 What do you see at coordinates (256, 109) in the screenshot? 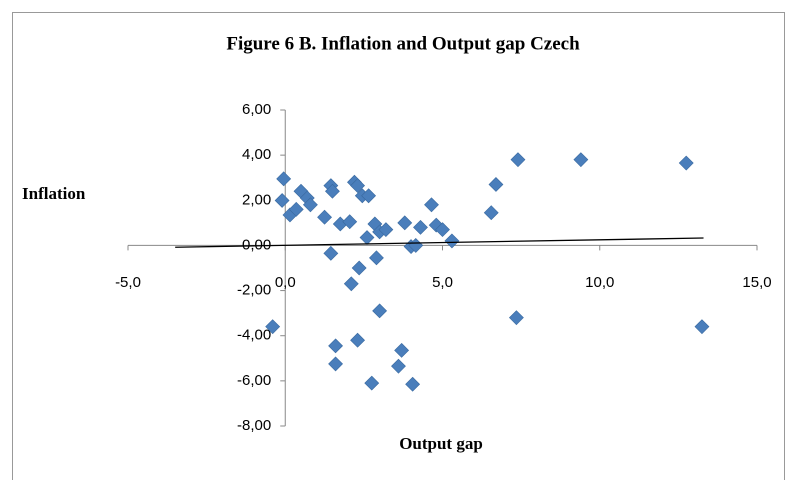
I see `y-tick-label: 6,00` at bounding box center [256, 109].